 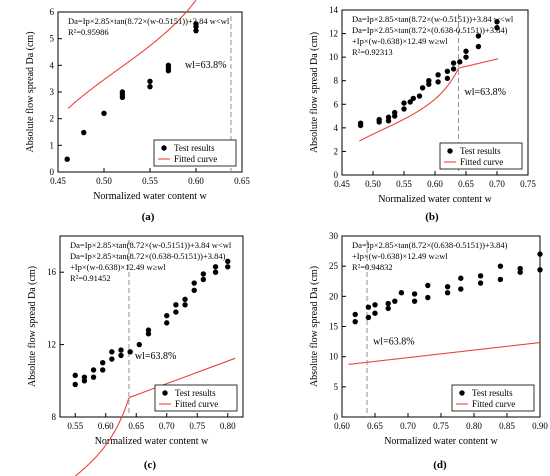 What do you see at coordinates (493, 398) in the screenshot?
I see `panel4-legend-box` at bounding box center [493, 398].